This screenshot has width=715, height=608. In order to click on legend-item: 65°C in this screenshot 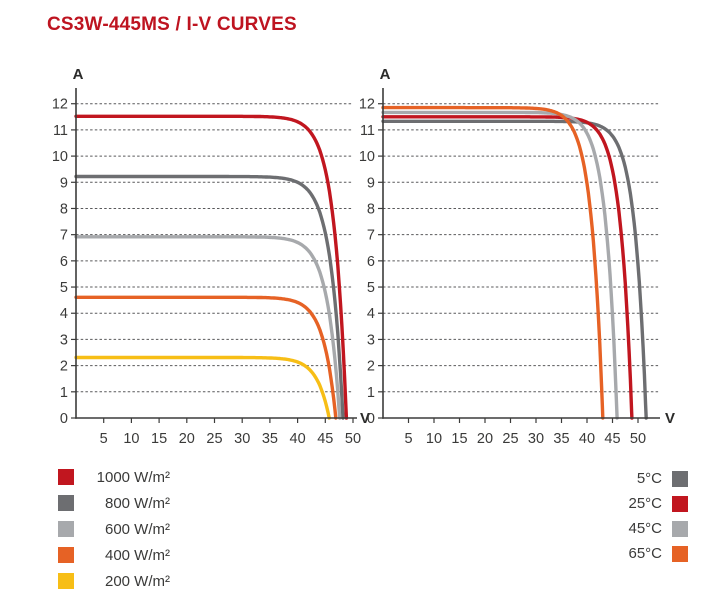, I will do `click(643, 553)`.